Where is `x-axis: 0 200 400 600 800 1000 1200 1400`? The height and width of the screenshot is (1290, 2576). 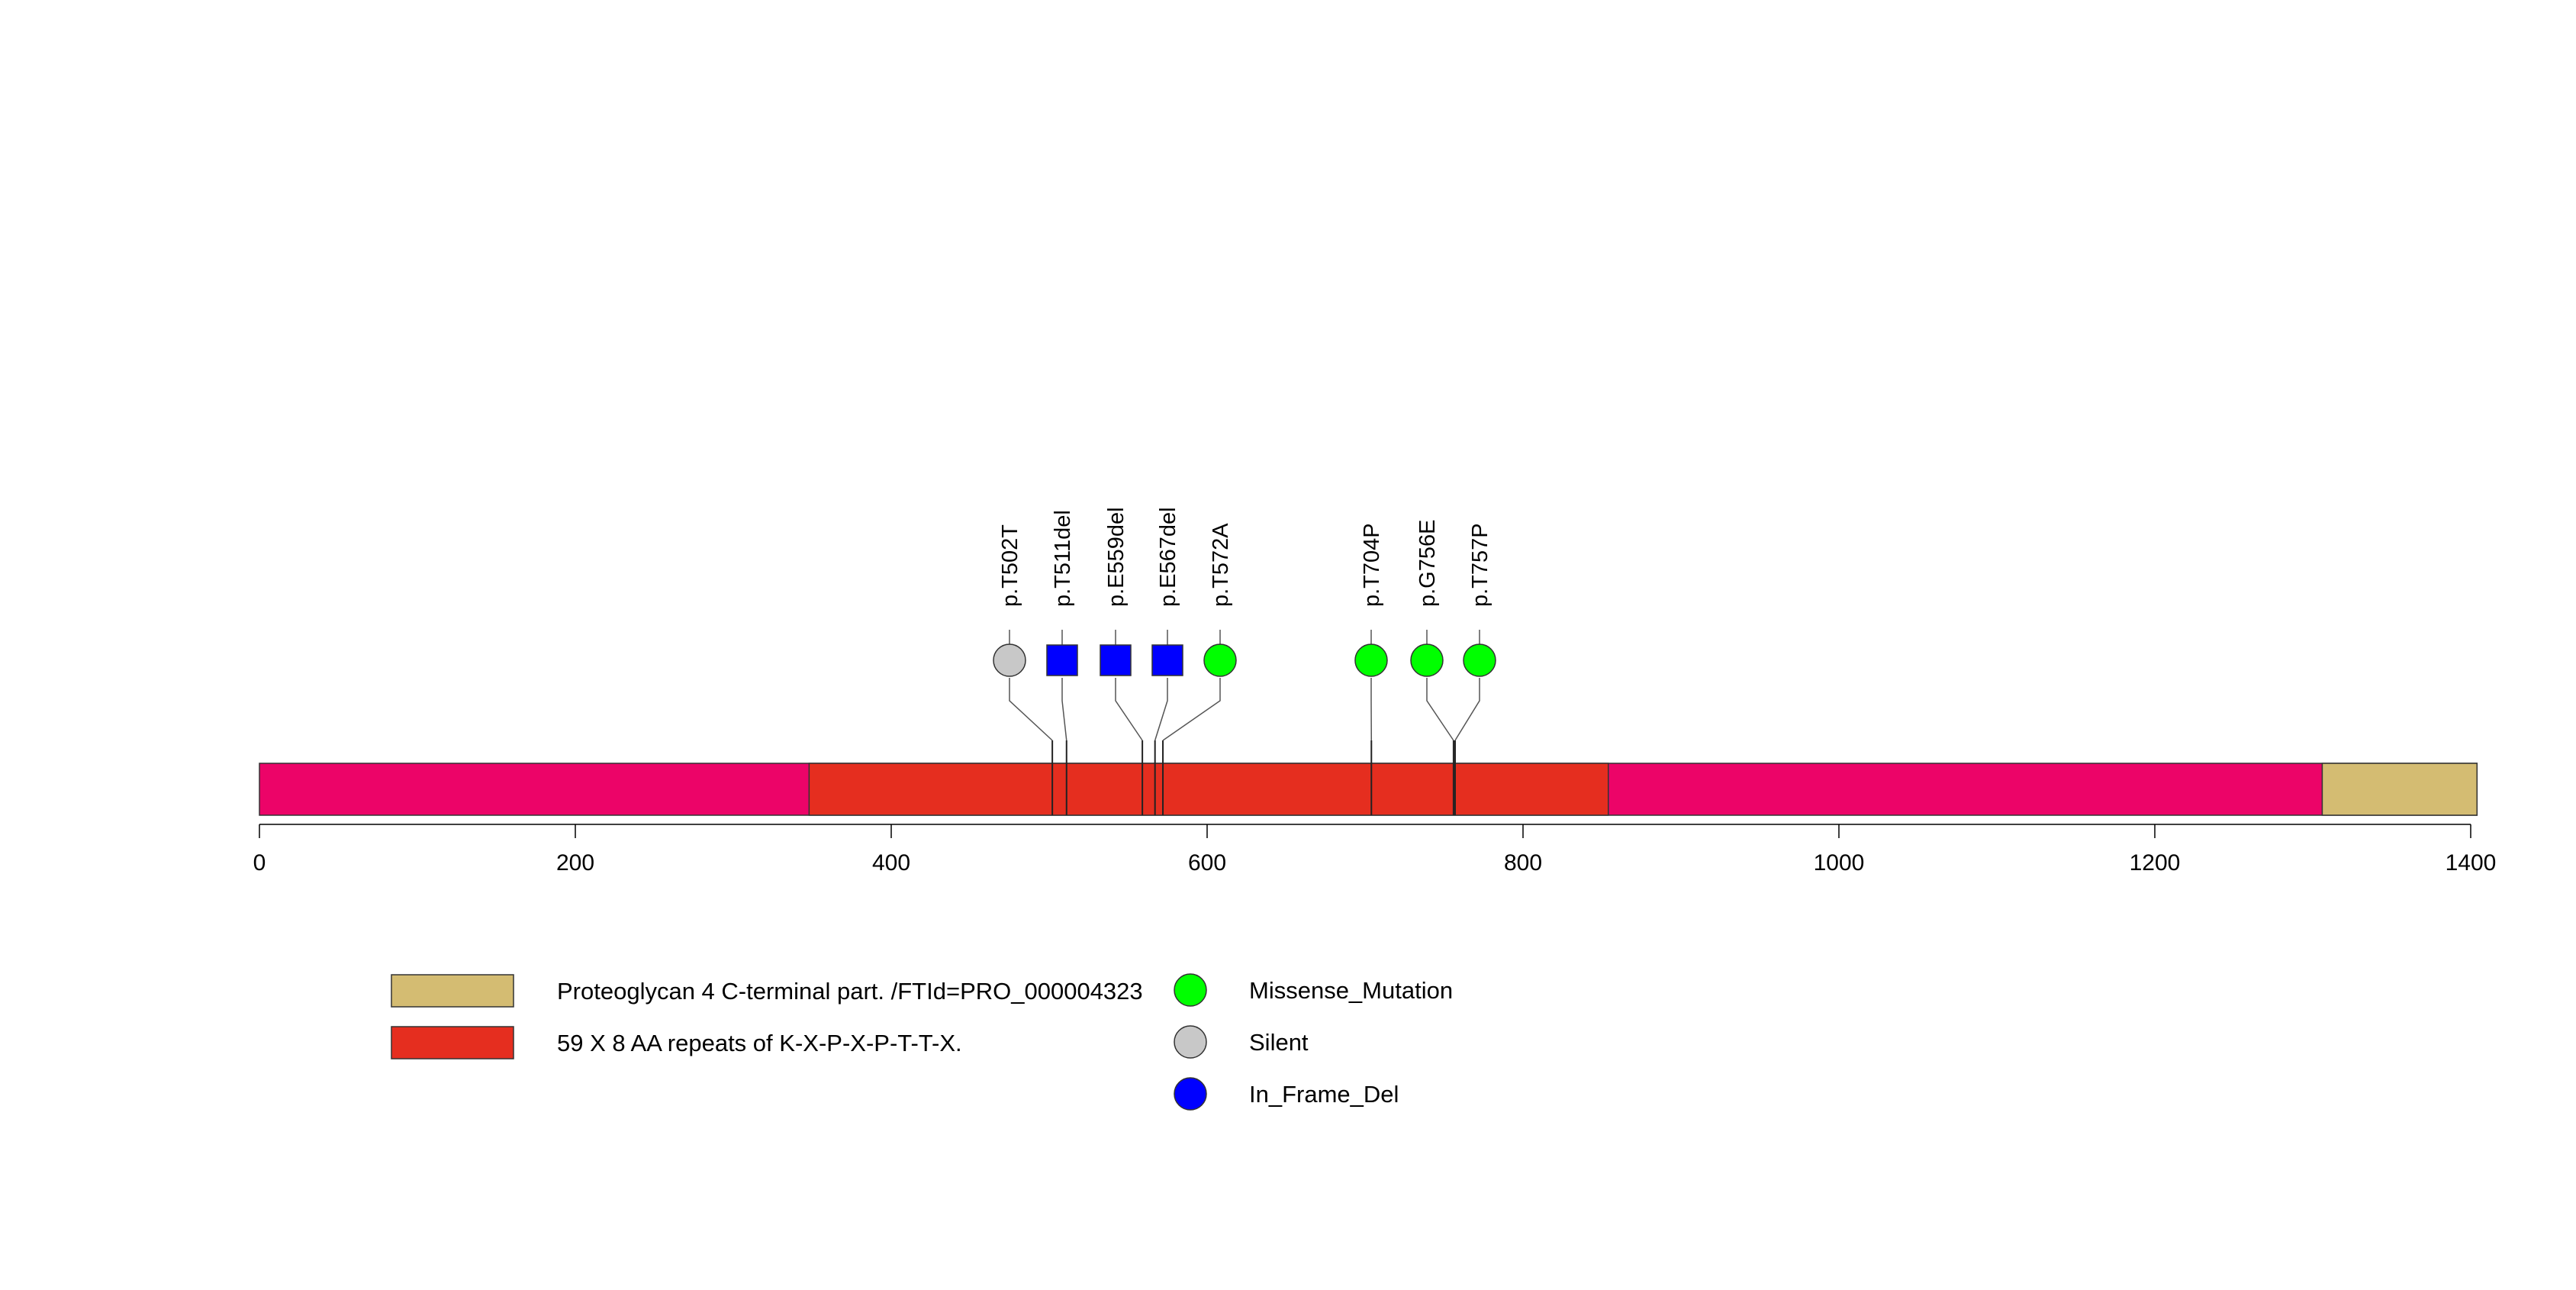
x-axis: 0 200 400 600 800 1000 1200 1400 is located at coordinates (1375, 850).